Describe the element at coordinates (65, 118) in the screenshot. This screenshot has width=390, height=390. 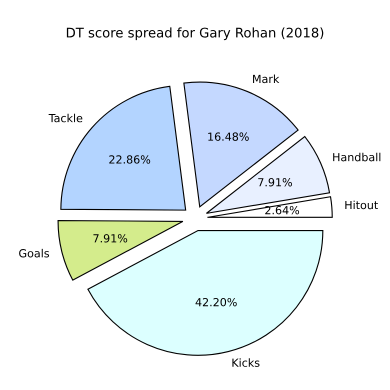
I see `slice-label: Tackle` at that location.